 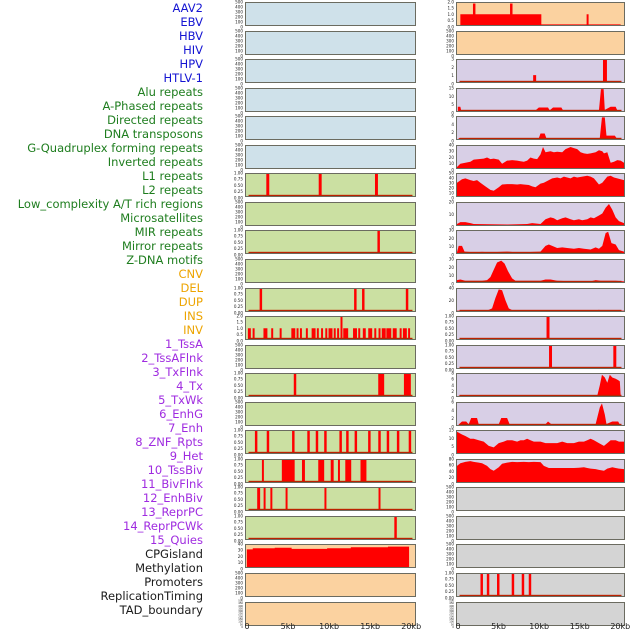 What do you see at coordinates (579, 626) in the screenshot?
I see `x-axis-tick-label: 15kb` at bounding box center [579, 626].